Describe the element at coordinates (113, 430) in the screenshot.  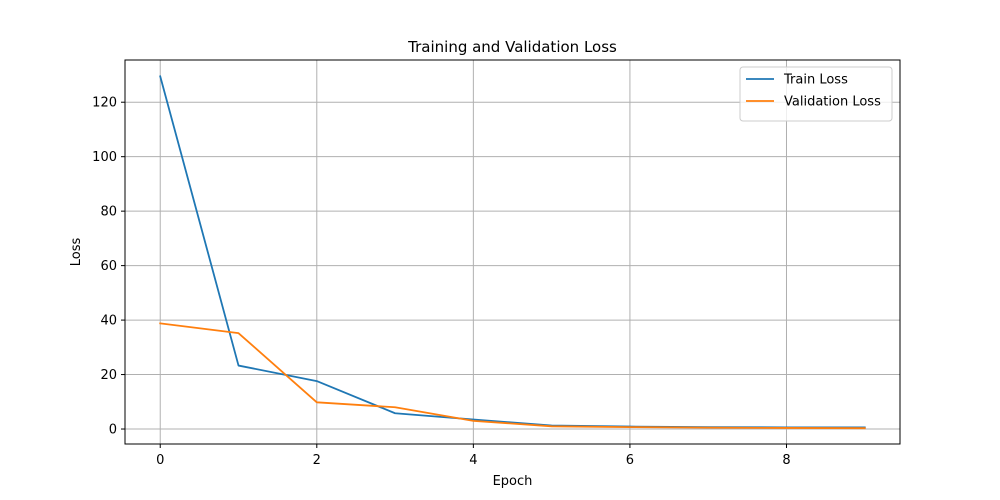
I see `y-tick-label: 0` at that location.